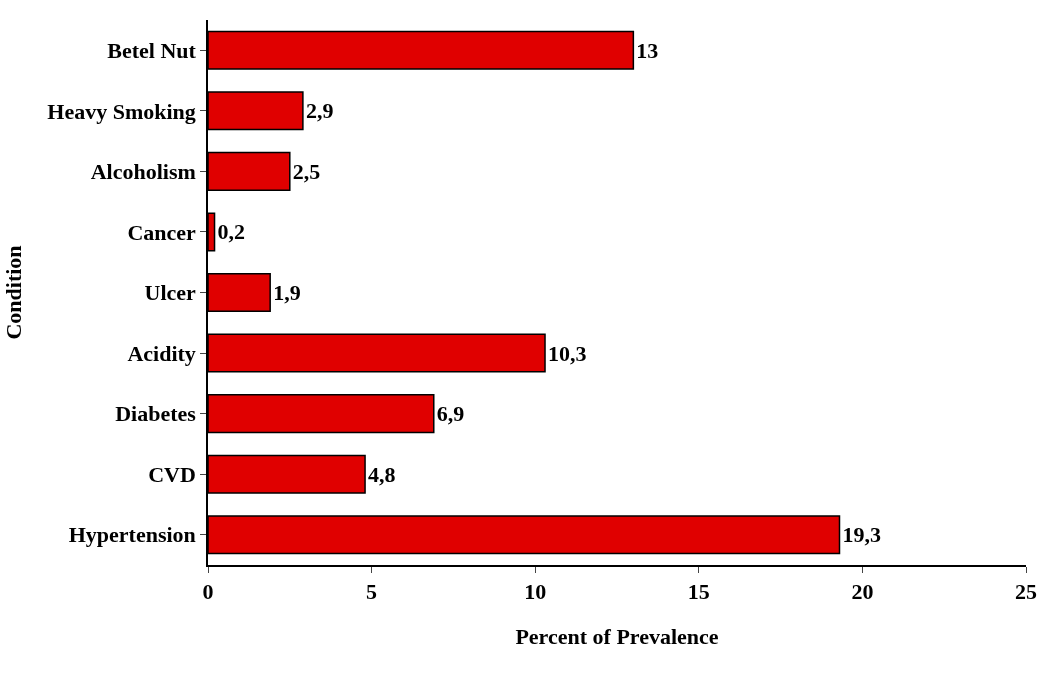  What do you see at coordinates (450, 414) in the screenshot?
I see `data-label: 6,9` at bounding box center [450, 414].